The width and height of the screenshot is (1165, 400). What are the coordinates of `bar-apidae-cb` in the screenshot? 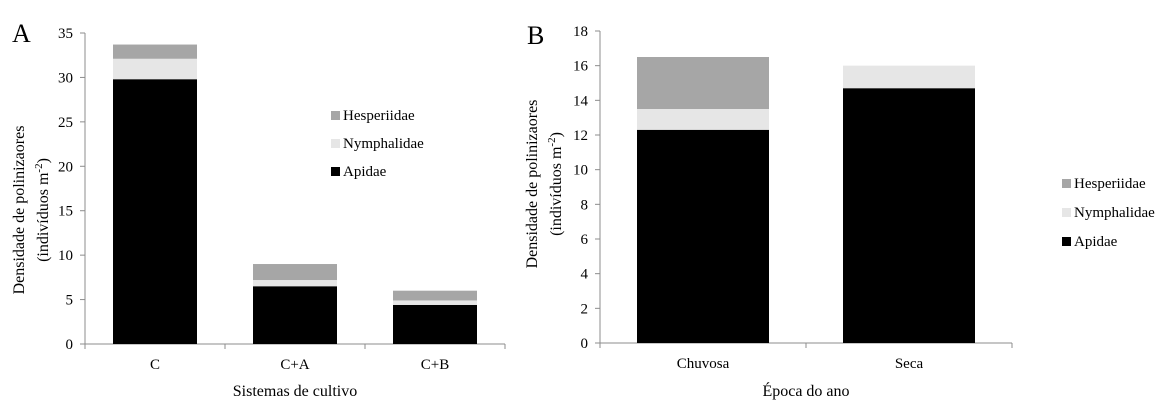 It's located at (435, 324).